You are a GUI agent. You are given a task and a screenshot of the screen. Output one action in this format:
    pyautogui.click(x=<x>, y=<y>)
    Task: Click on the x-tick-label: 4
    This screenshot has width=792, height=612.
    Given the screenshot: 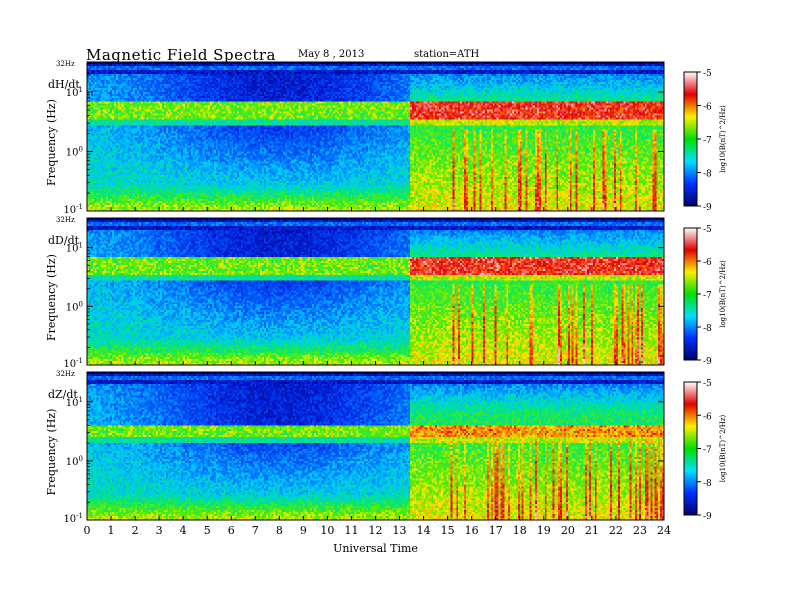 What is the action you would take?
    pyautogui.click(x=183, y=530)
    